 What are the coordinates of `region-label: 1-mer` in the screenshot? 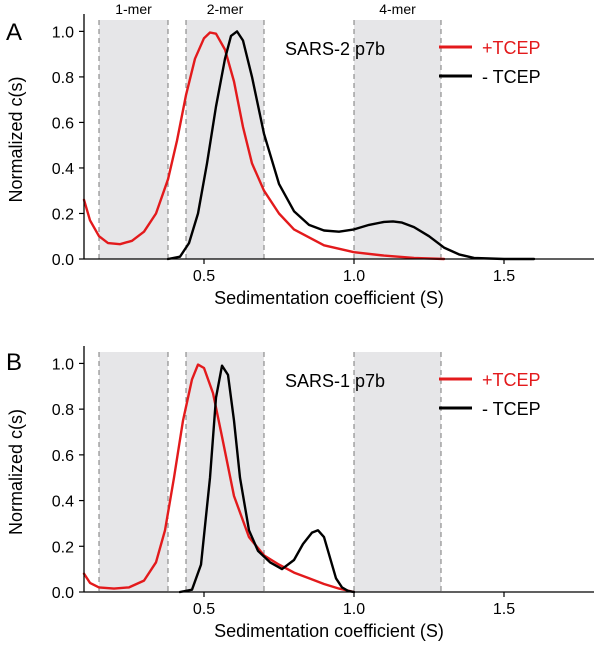 It's located at (133, 9).